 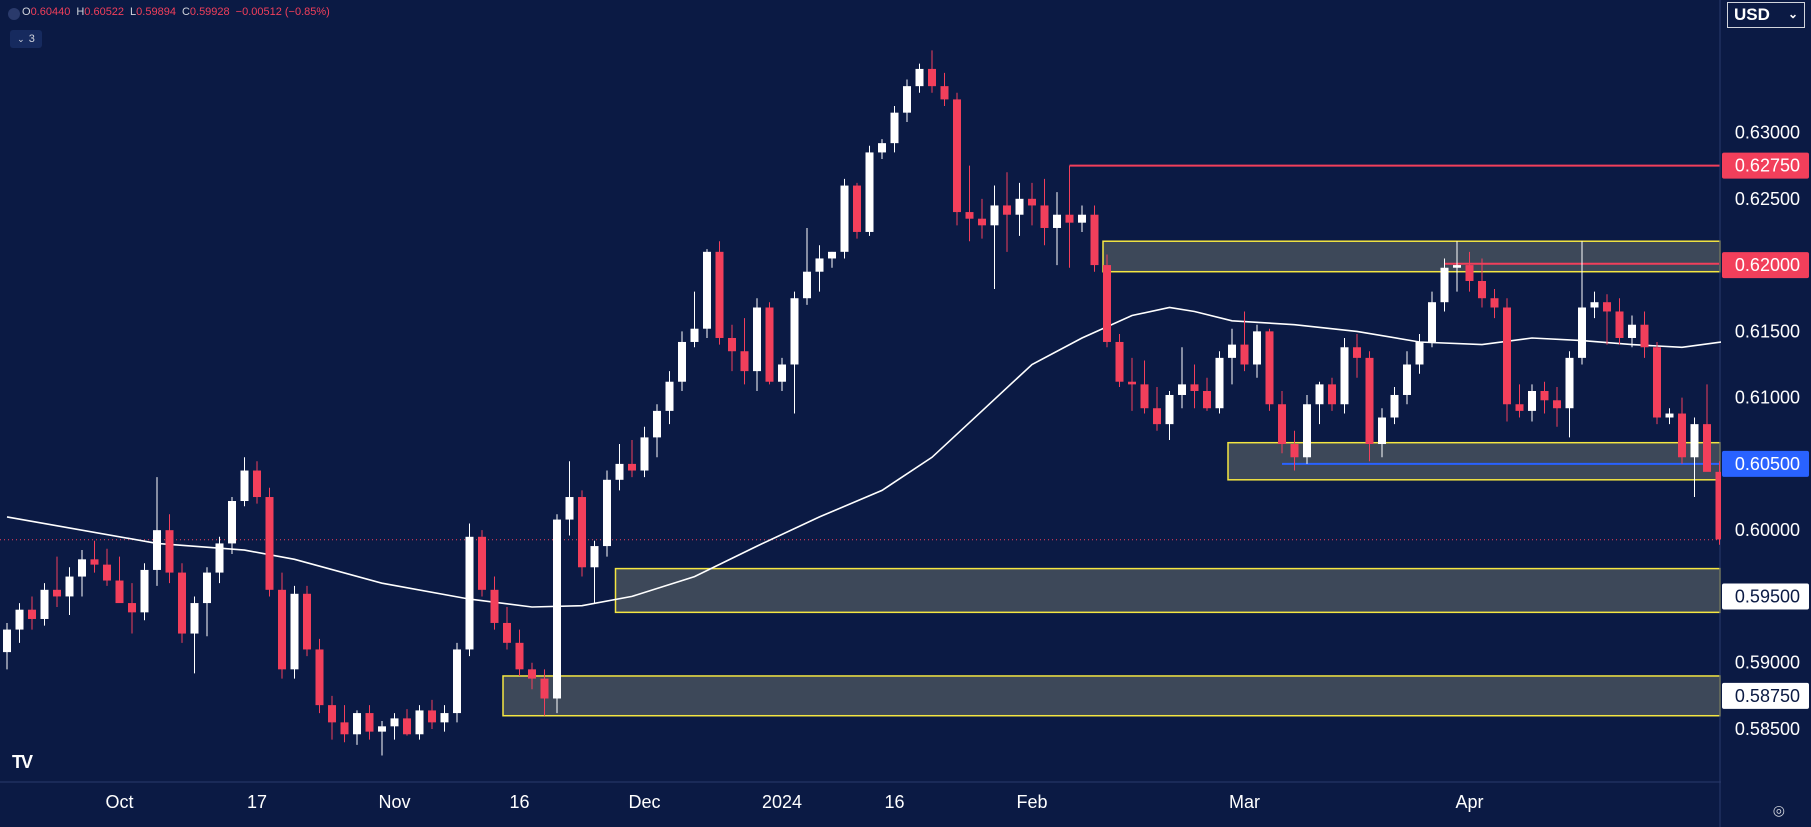 I want to click on price-tick-label: 0.58500, so click(x=1767, y=729).